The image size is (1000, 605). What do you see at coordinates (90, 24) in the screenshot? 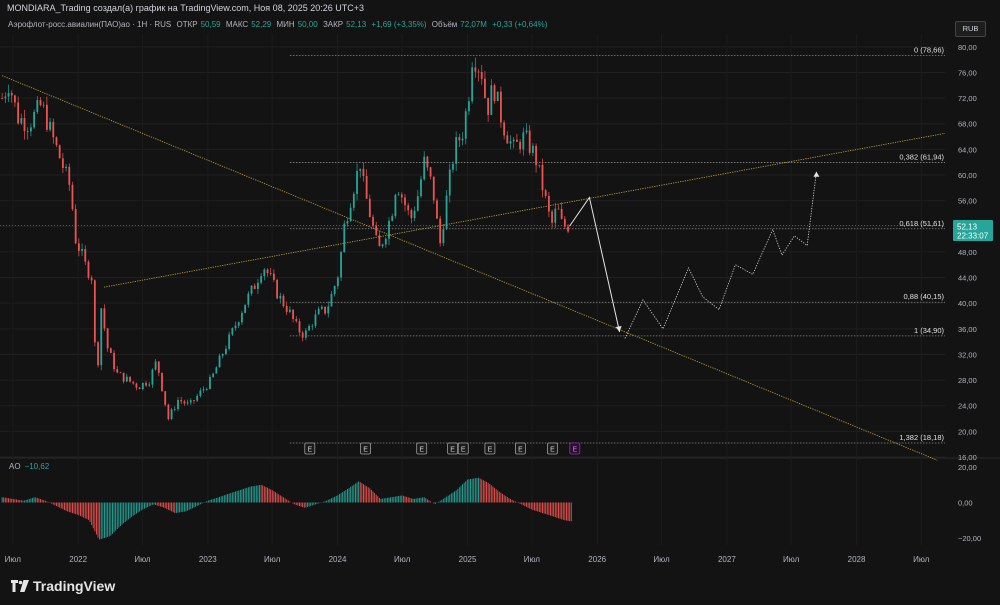
I see `symbol-name: Аэрофлот-росс.авиалин(ПАО)ао · 1Н · RUS` at bounding box center [90, 24].